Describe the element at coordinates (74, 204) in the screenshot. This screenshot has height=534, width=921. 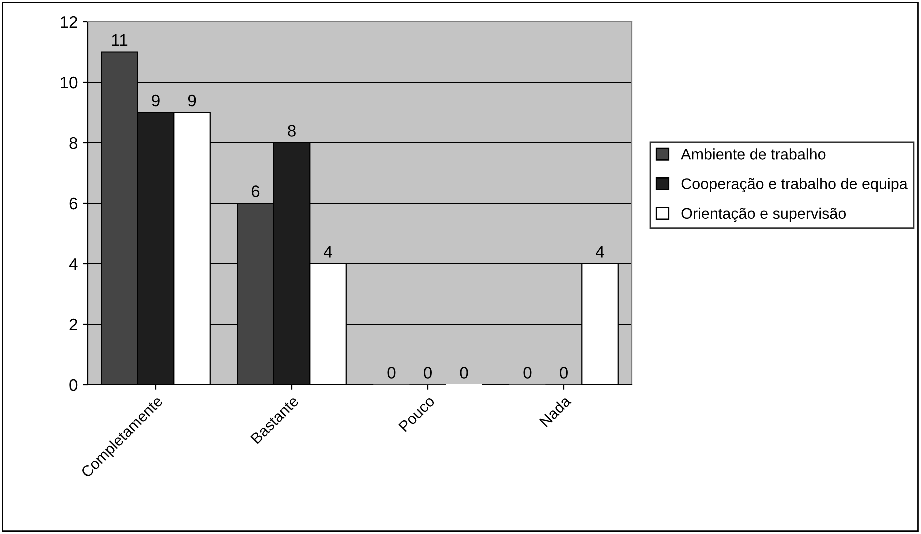
I see `y-tick-label: 6` at that location.